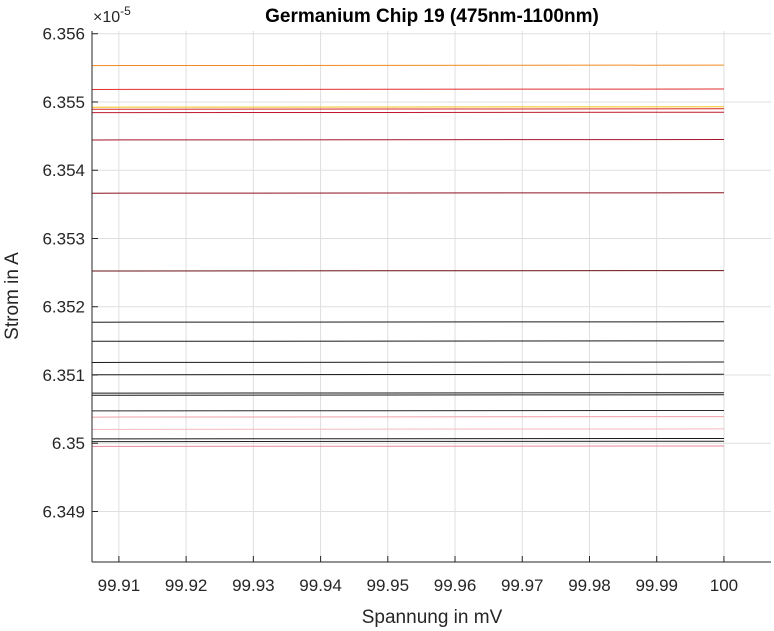  What do you see at coordinates (63, 511) in the screenshot?
I see `y-tick-label: 6.349` at bounding box center [63, 511].